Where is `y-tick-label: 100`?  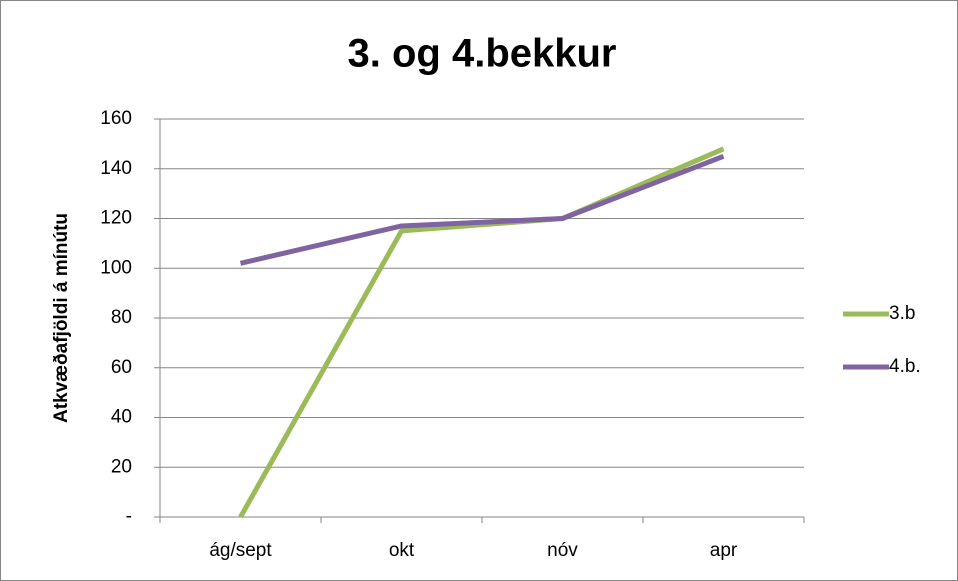 y-tick-label: 100 is located at coordinates (116, 267).